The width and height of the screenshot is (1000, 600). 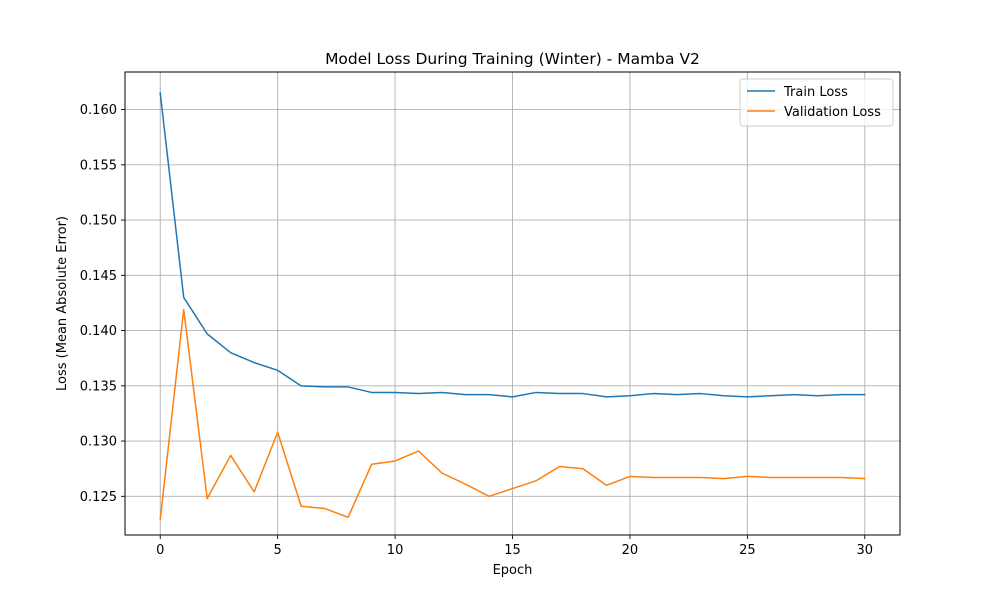 I want to click on y-tick-label: 0.160, so click(x=98, y=110).